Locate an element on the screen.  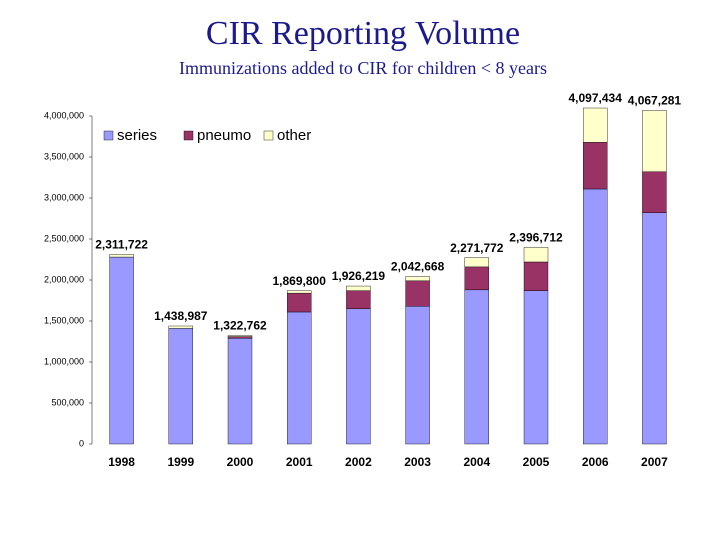
total-label: 1,322,762 is located at coordinates (240, 326).